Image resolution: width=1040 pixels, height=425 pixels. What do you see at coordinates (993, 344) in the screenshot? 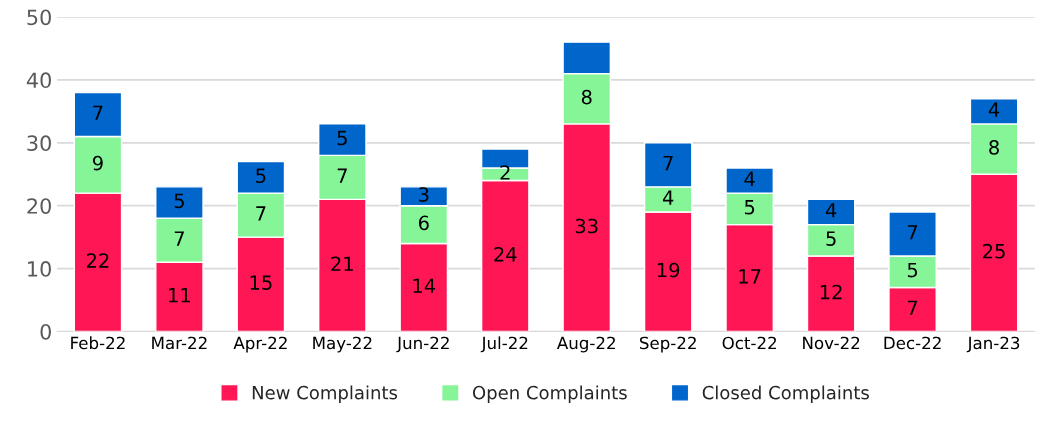
I see `x-tick-label: Jan-23` at bounding box center [993, 344].